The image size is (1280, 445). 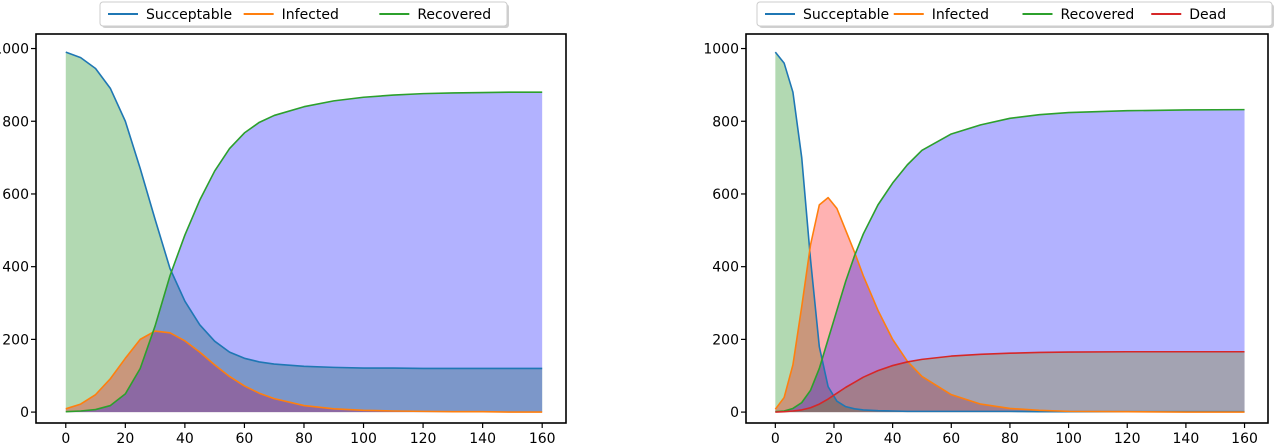 I want to click on area-infected, so click(x=304, y=372).